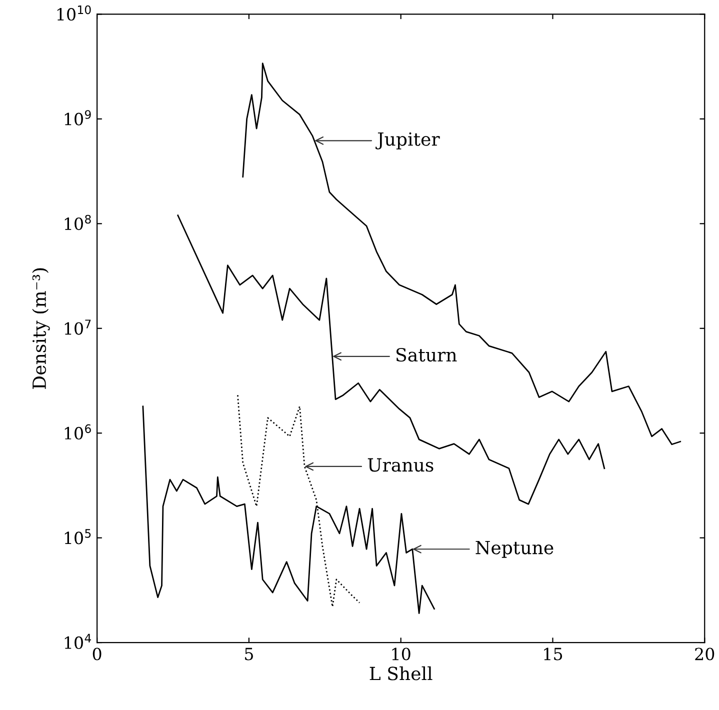  I want to click on y-tick-label: 10$^{10}$, so click(74, 13).